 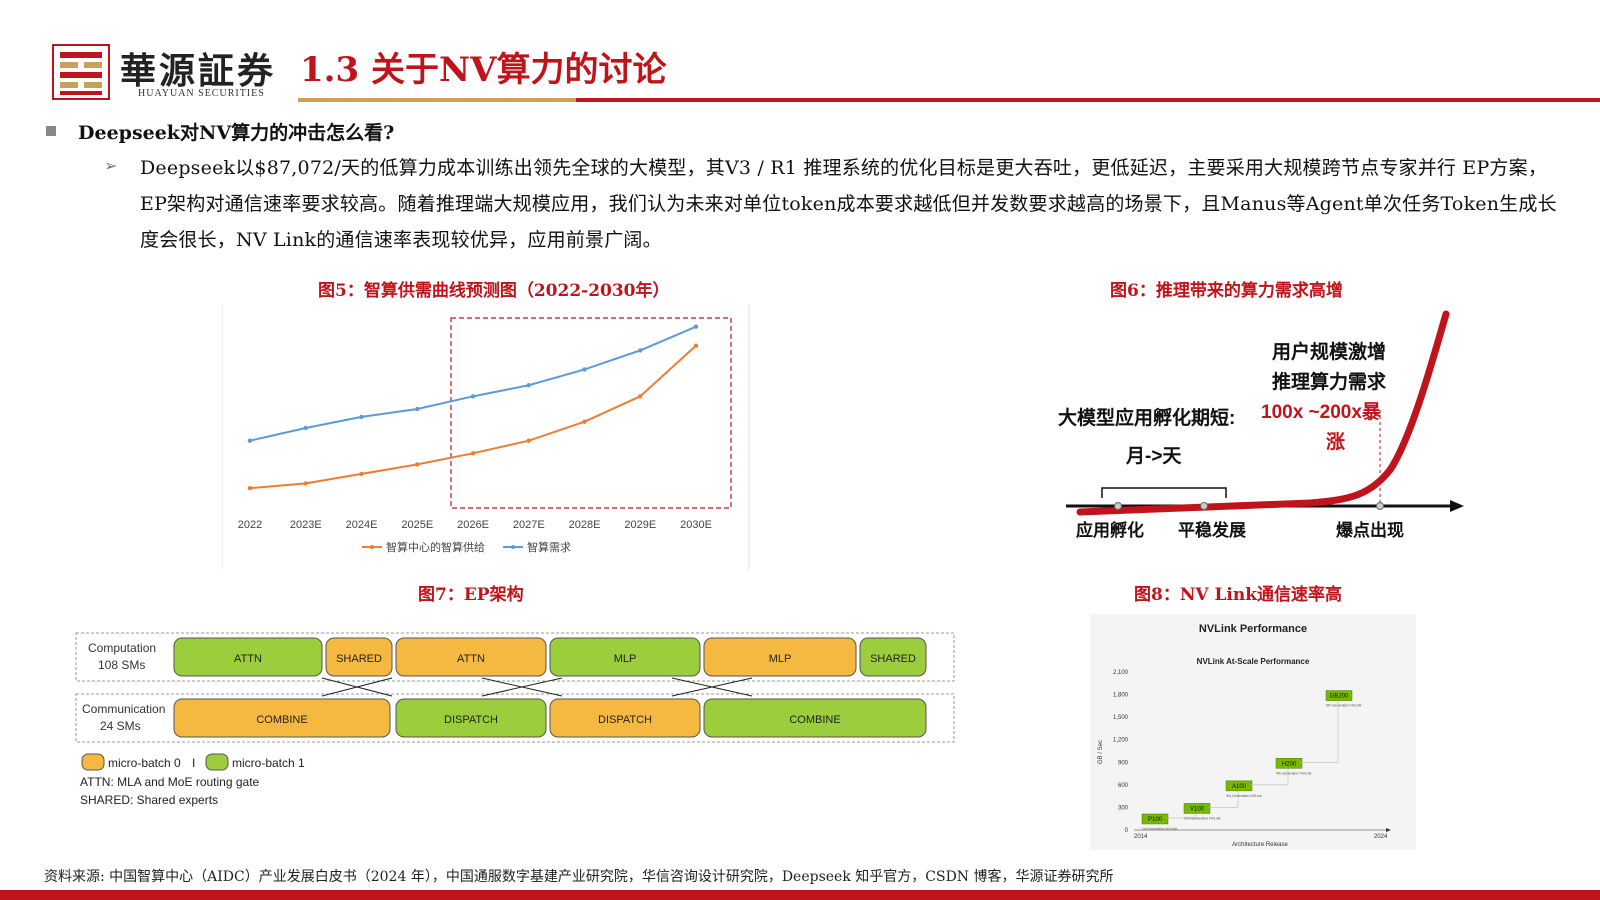 I want to click on fig8-ytick: 900, so click(x=1123, y=763).